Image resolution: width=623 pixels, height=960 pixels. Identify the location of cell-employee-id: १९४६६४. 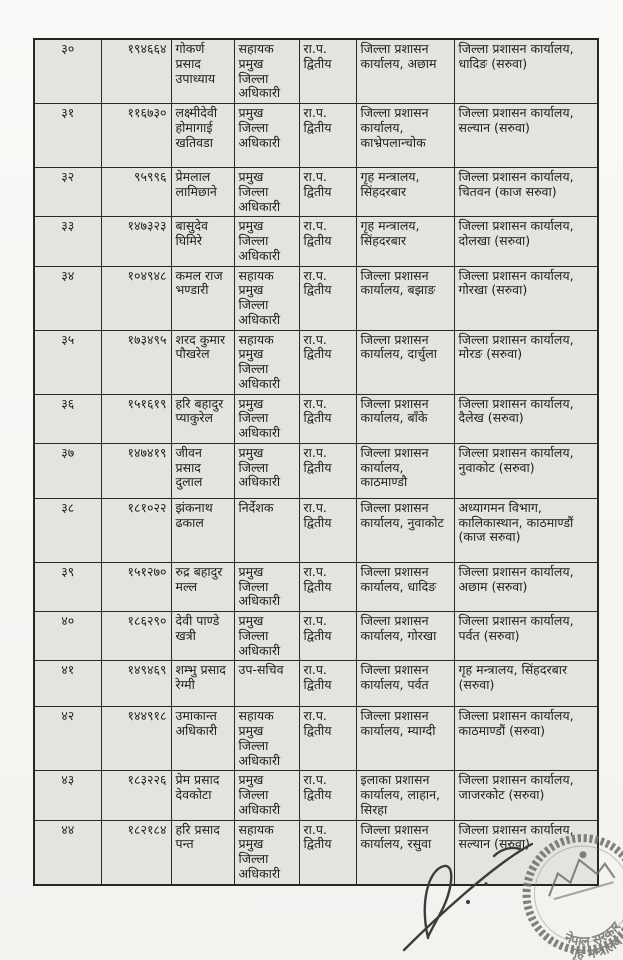
(136, 71).